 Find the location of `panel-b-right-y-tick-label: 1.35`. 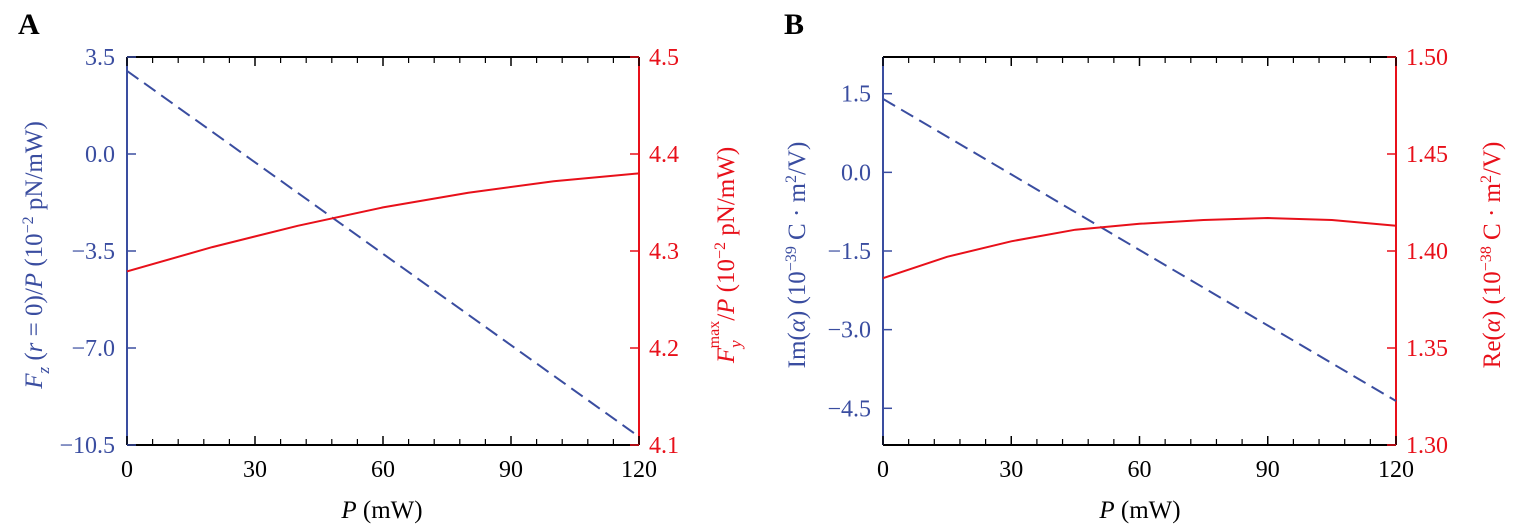

panel-b-right-y-tick-label: 1.35 is located at coordinates (1427, 349).